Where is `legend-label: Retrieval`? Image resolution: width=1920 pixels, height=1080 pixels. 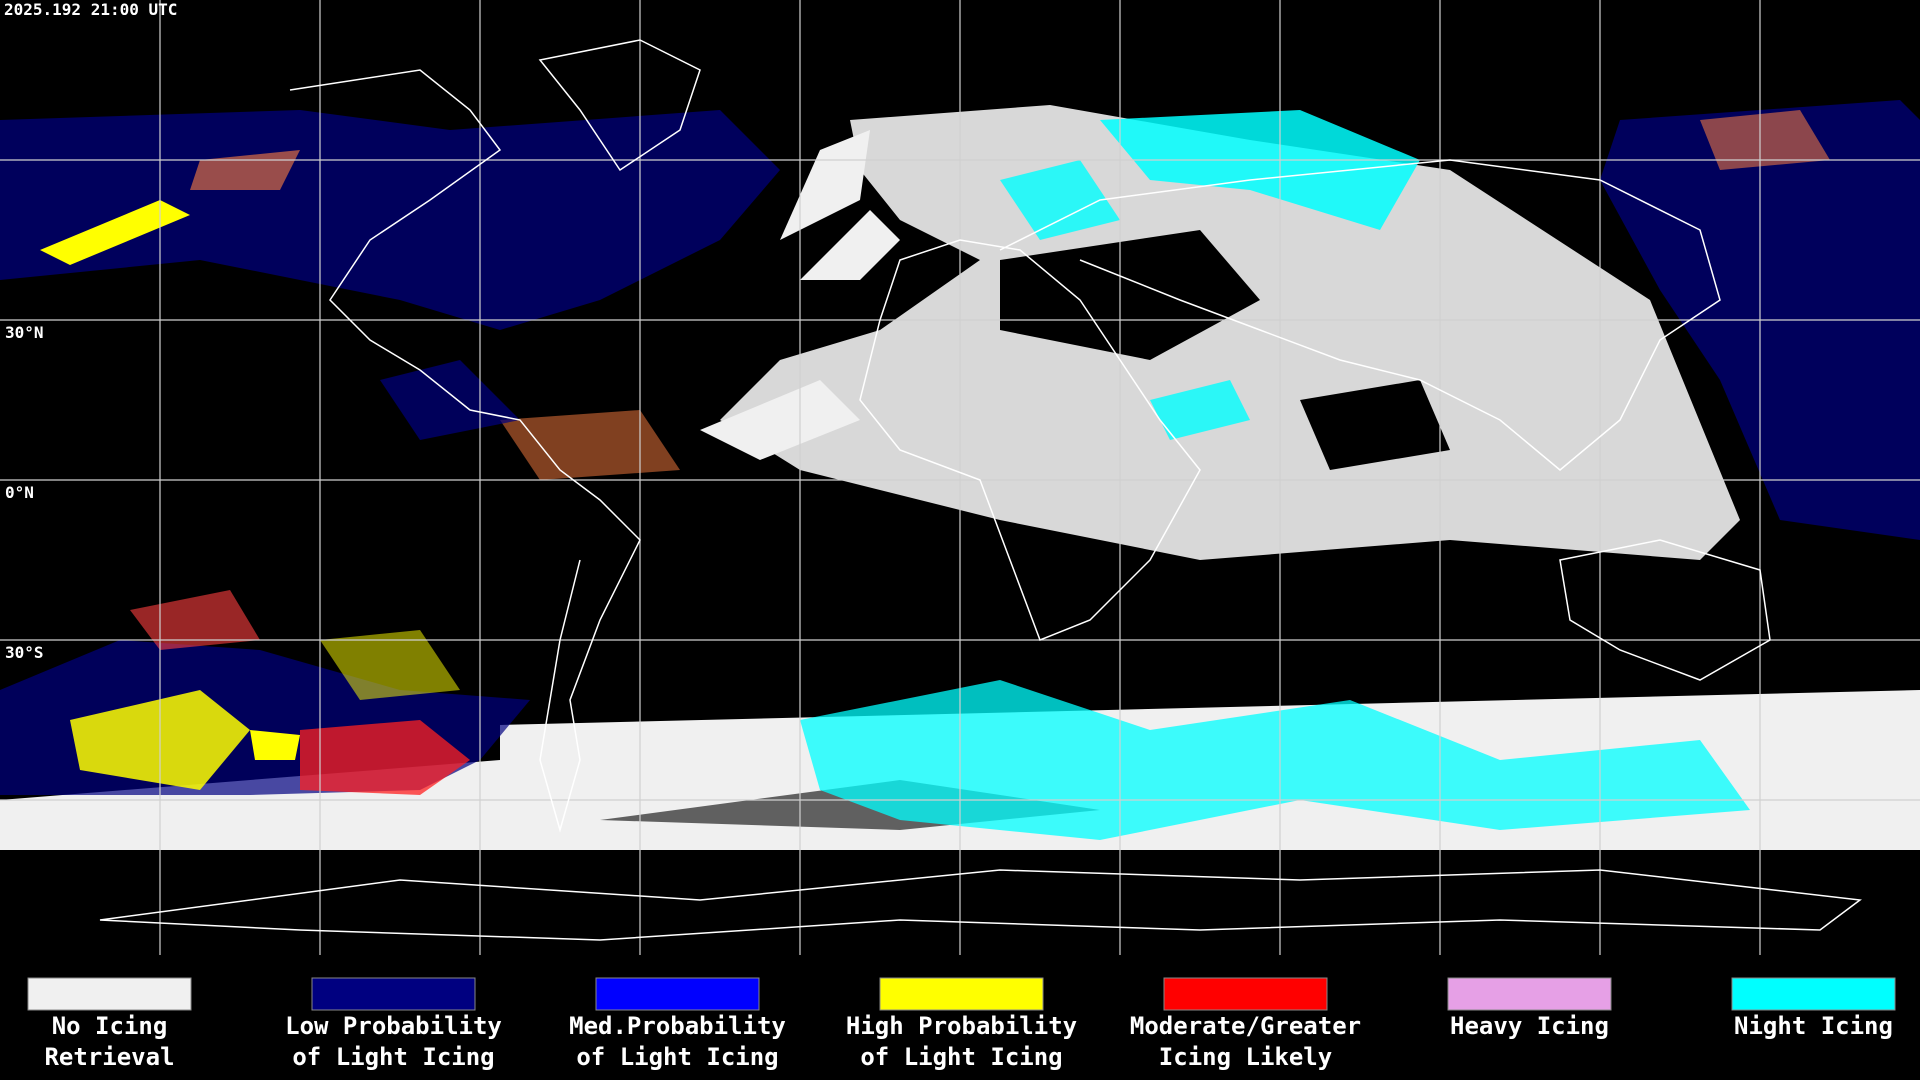
legend-label: Retrieval is located at coordinates (109, 1057).